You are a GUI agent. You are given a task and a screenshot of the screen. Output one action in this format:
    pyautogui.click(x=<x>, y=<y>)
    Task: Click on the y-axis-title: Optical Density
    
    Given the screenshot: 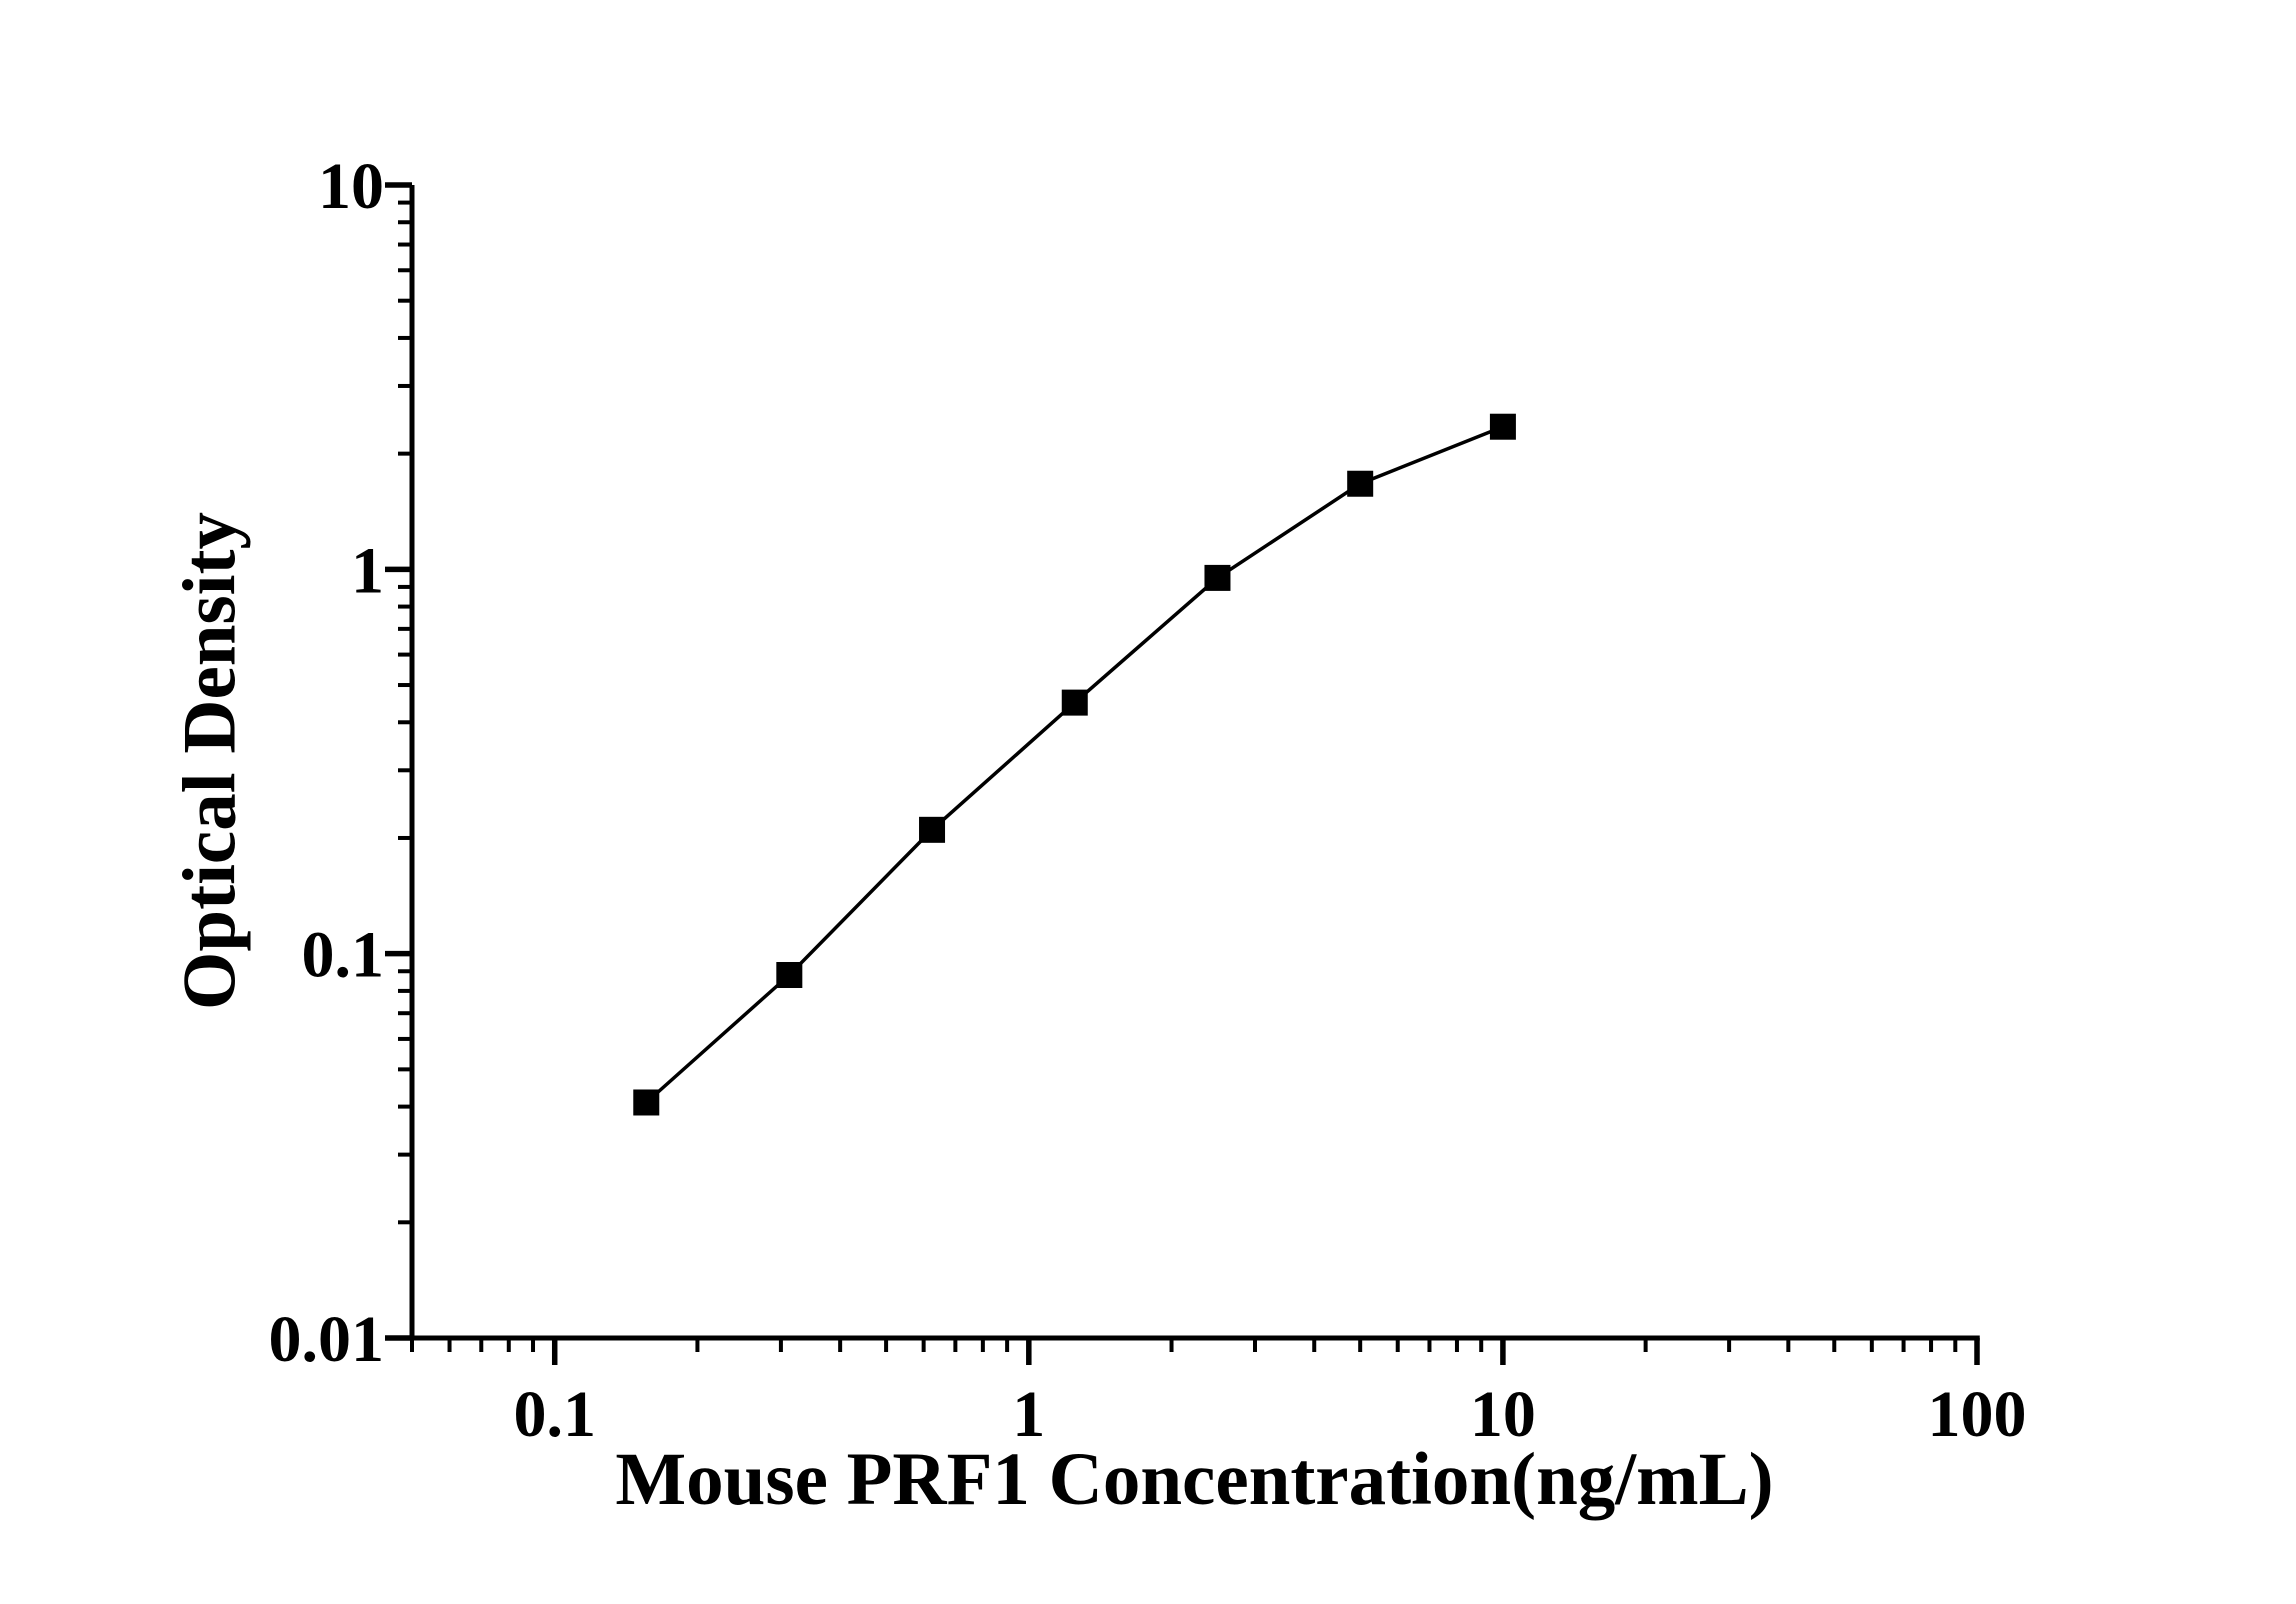 What is the action you would take?
    pyautogui.click(x=210, y=761)
    